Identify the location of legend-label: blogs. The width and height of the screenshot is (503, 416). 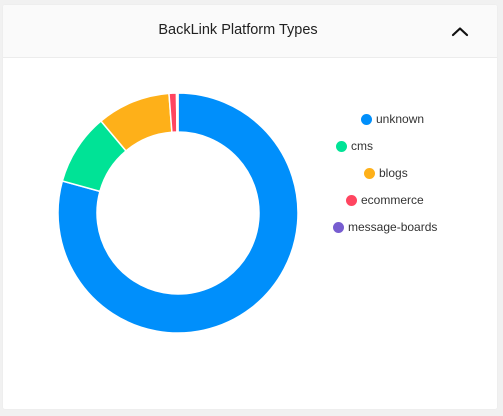
(393, 173).